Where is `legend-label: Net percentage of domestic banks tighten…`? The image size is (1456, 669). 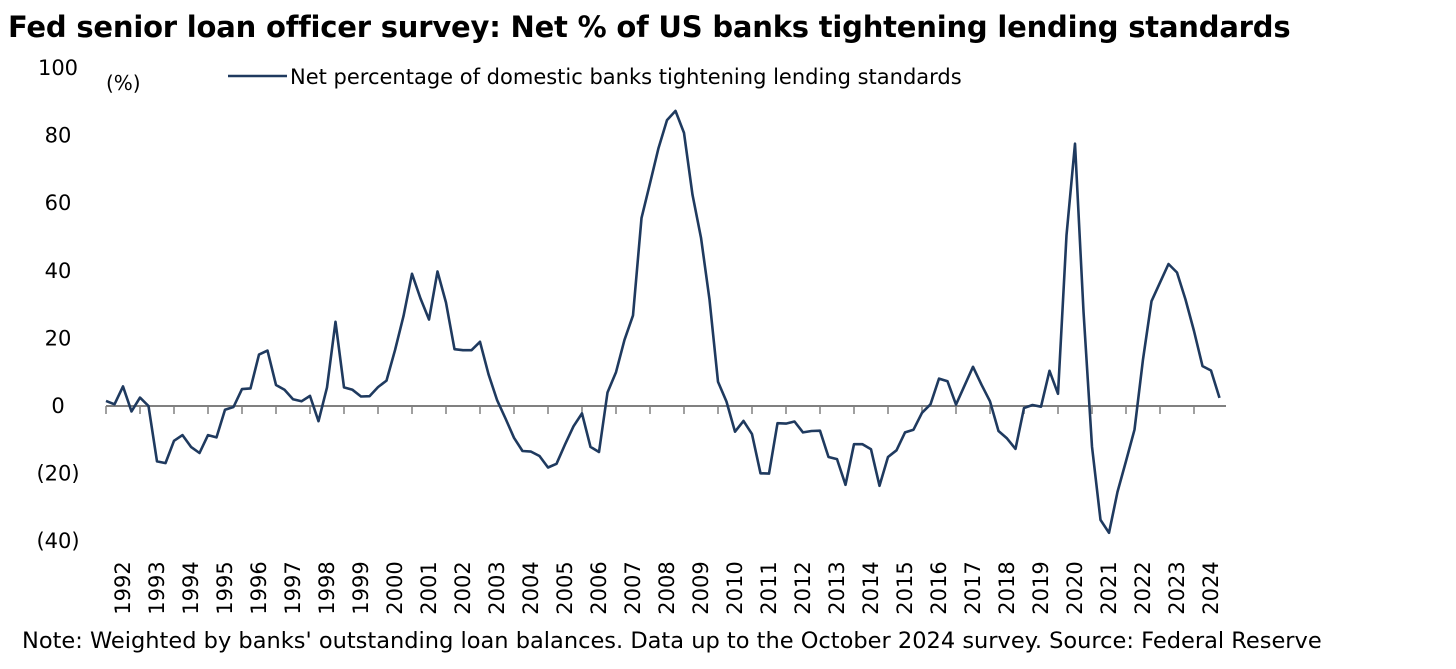 legend-label: Net percentage of domestic banks tighten… is located at coordinates (626, 77).